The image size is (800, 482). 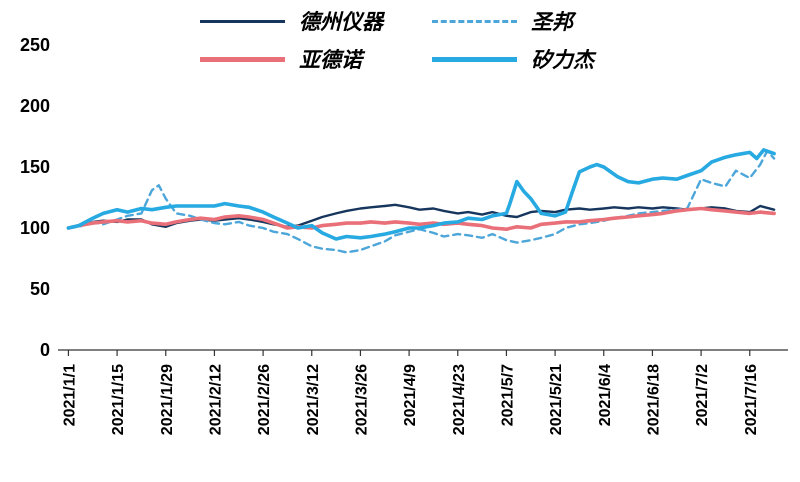 What do you see at coordinates (35, 106) in the screenshot?
I see `y-tick-label: 200` at bounding box center [35, 106].